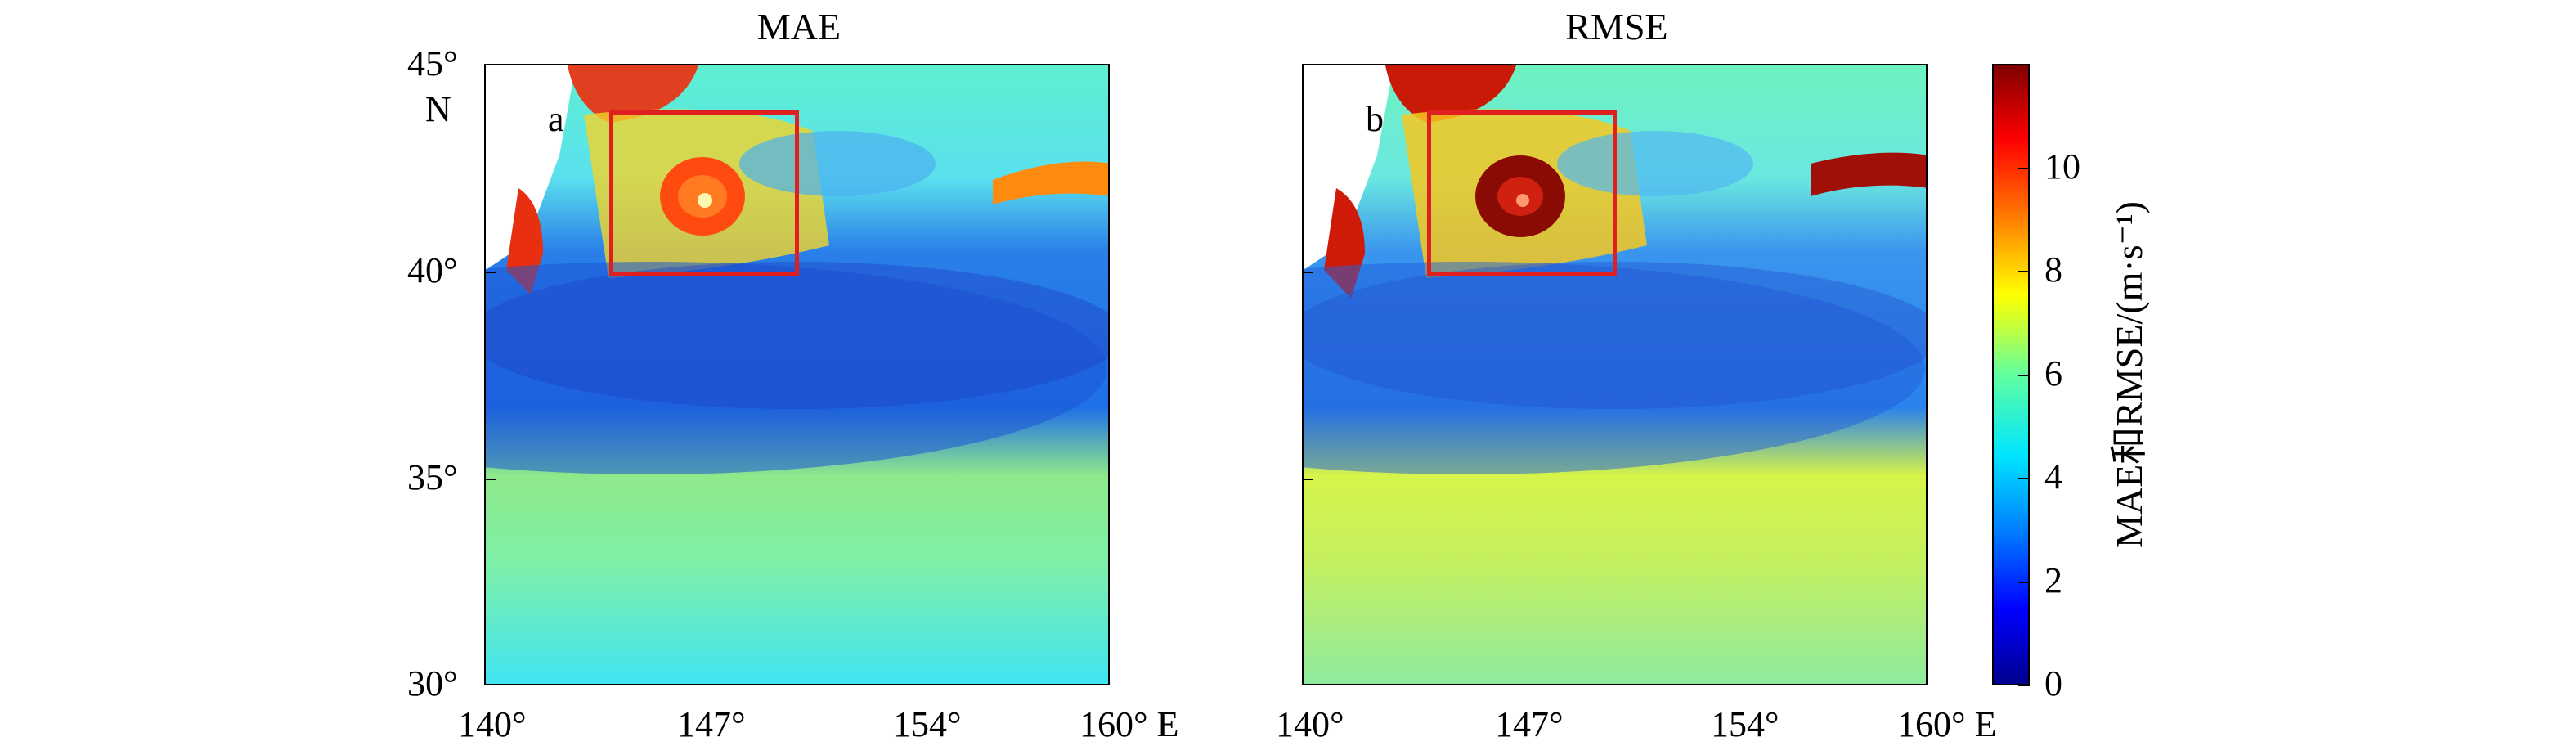  Describe the element at coordinates (2053, 683) in the screenshot. I see `colorbar-tick-0: 0` at that location.